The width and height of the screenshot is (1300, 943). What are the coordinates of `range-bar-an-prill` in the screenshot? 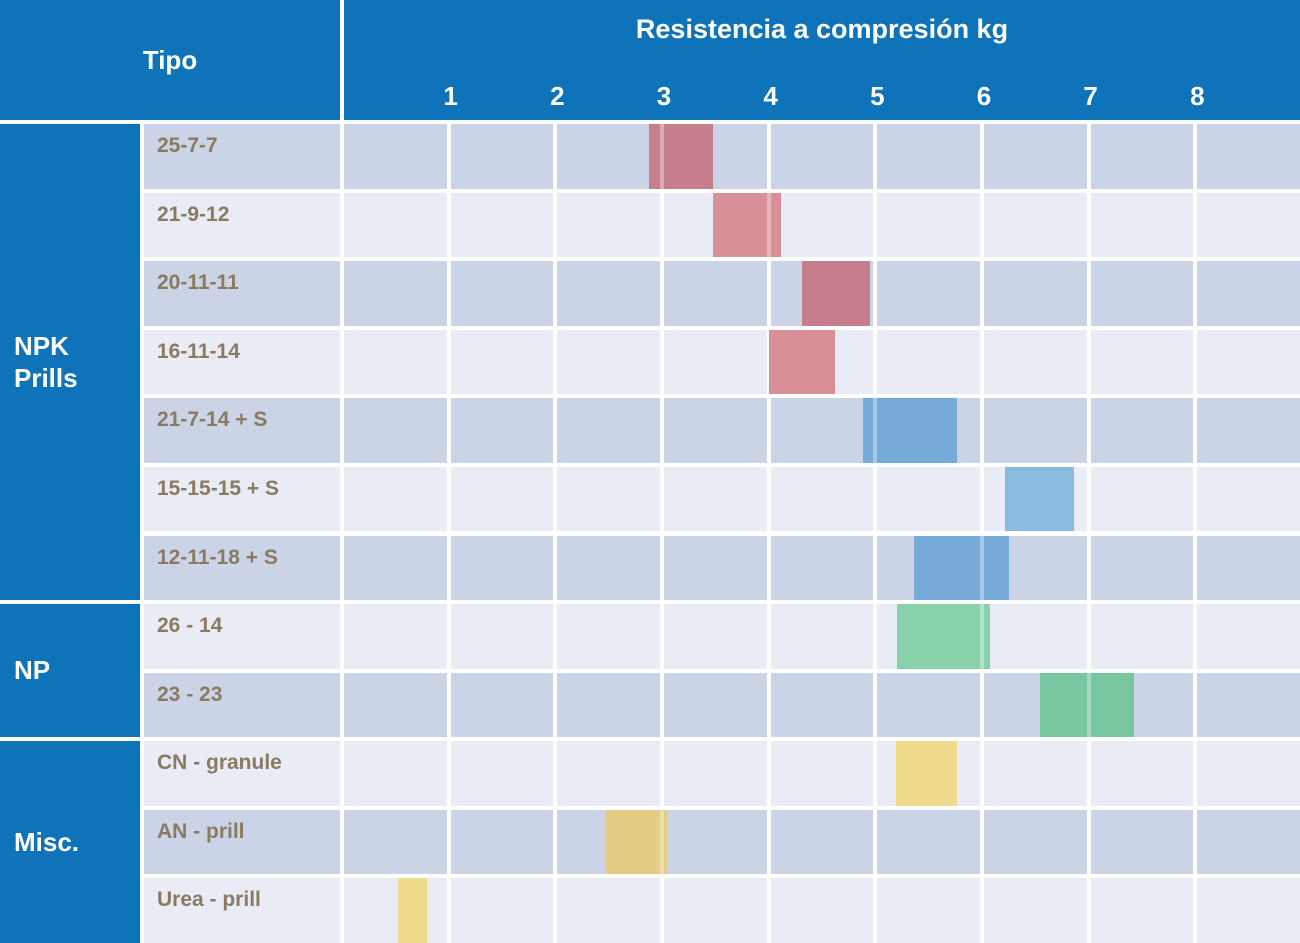 It's located at (636, 842).